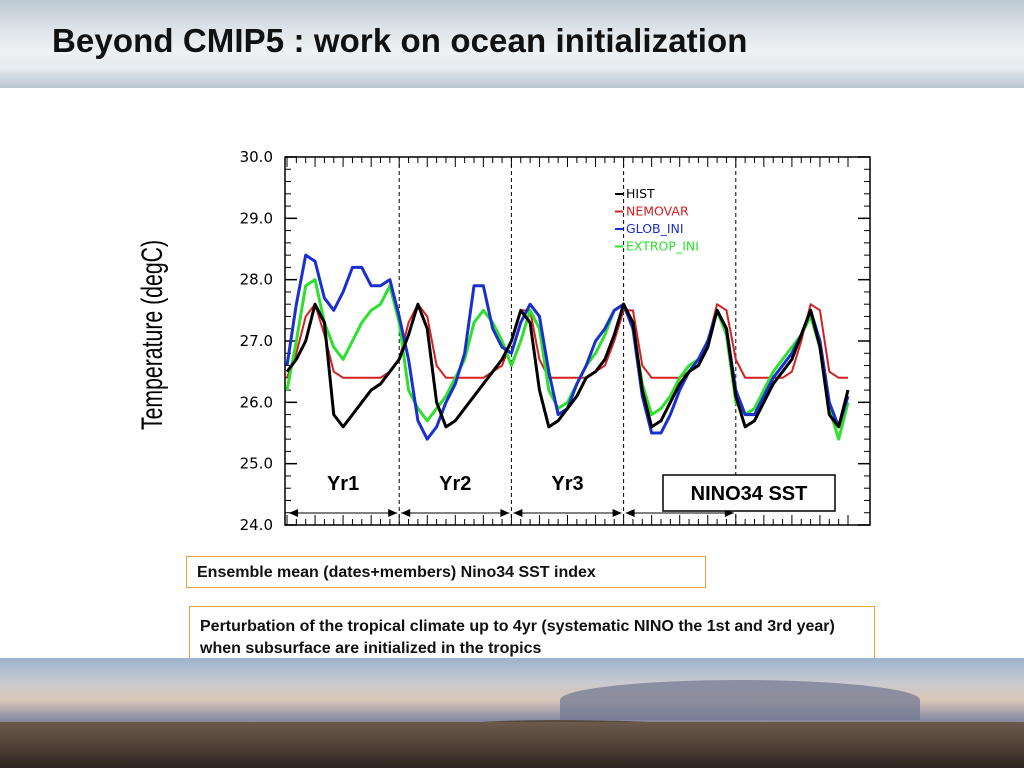 This screenshot has height=768, width=1024. What do you see at coordinates (512, 713) in the screenshot?
I see `footer-landscape-image` at bounding box center [512, 713].